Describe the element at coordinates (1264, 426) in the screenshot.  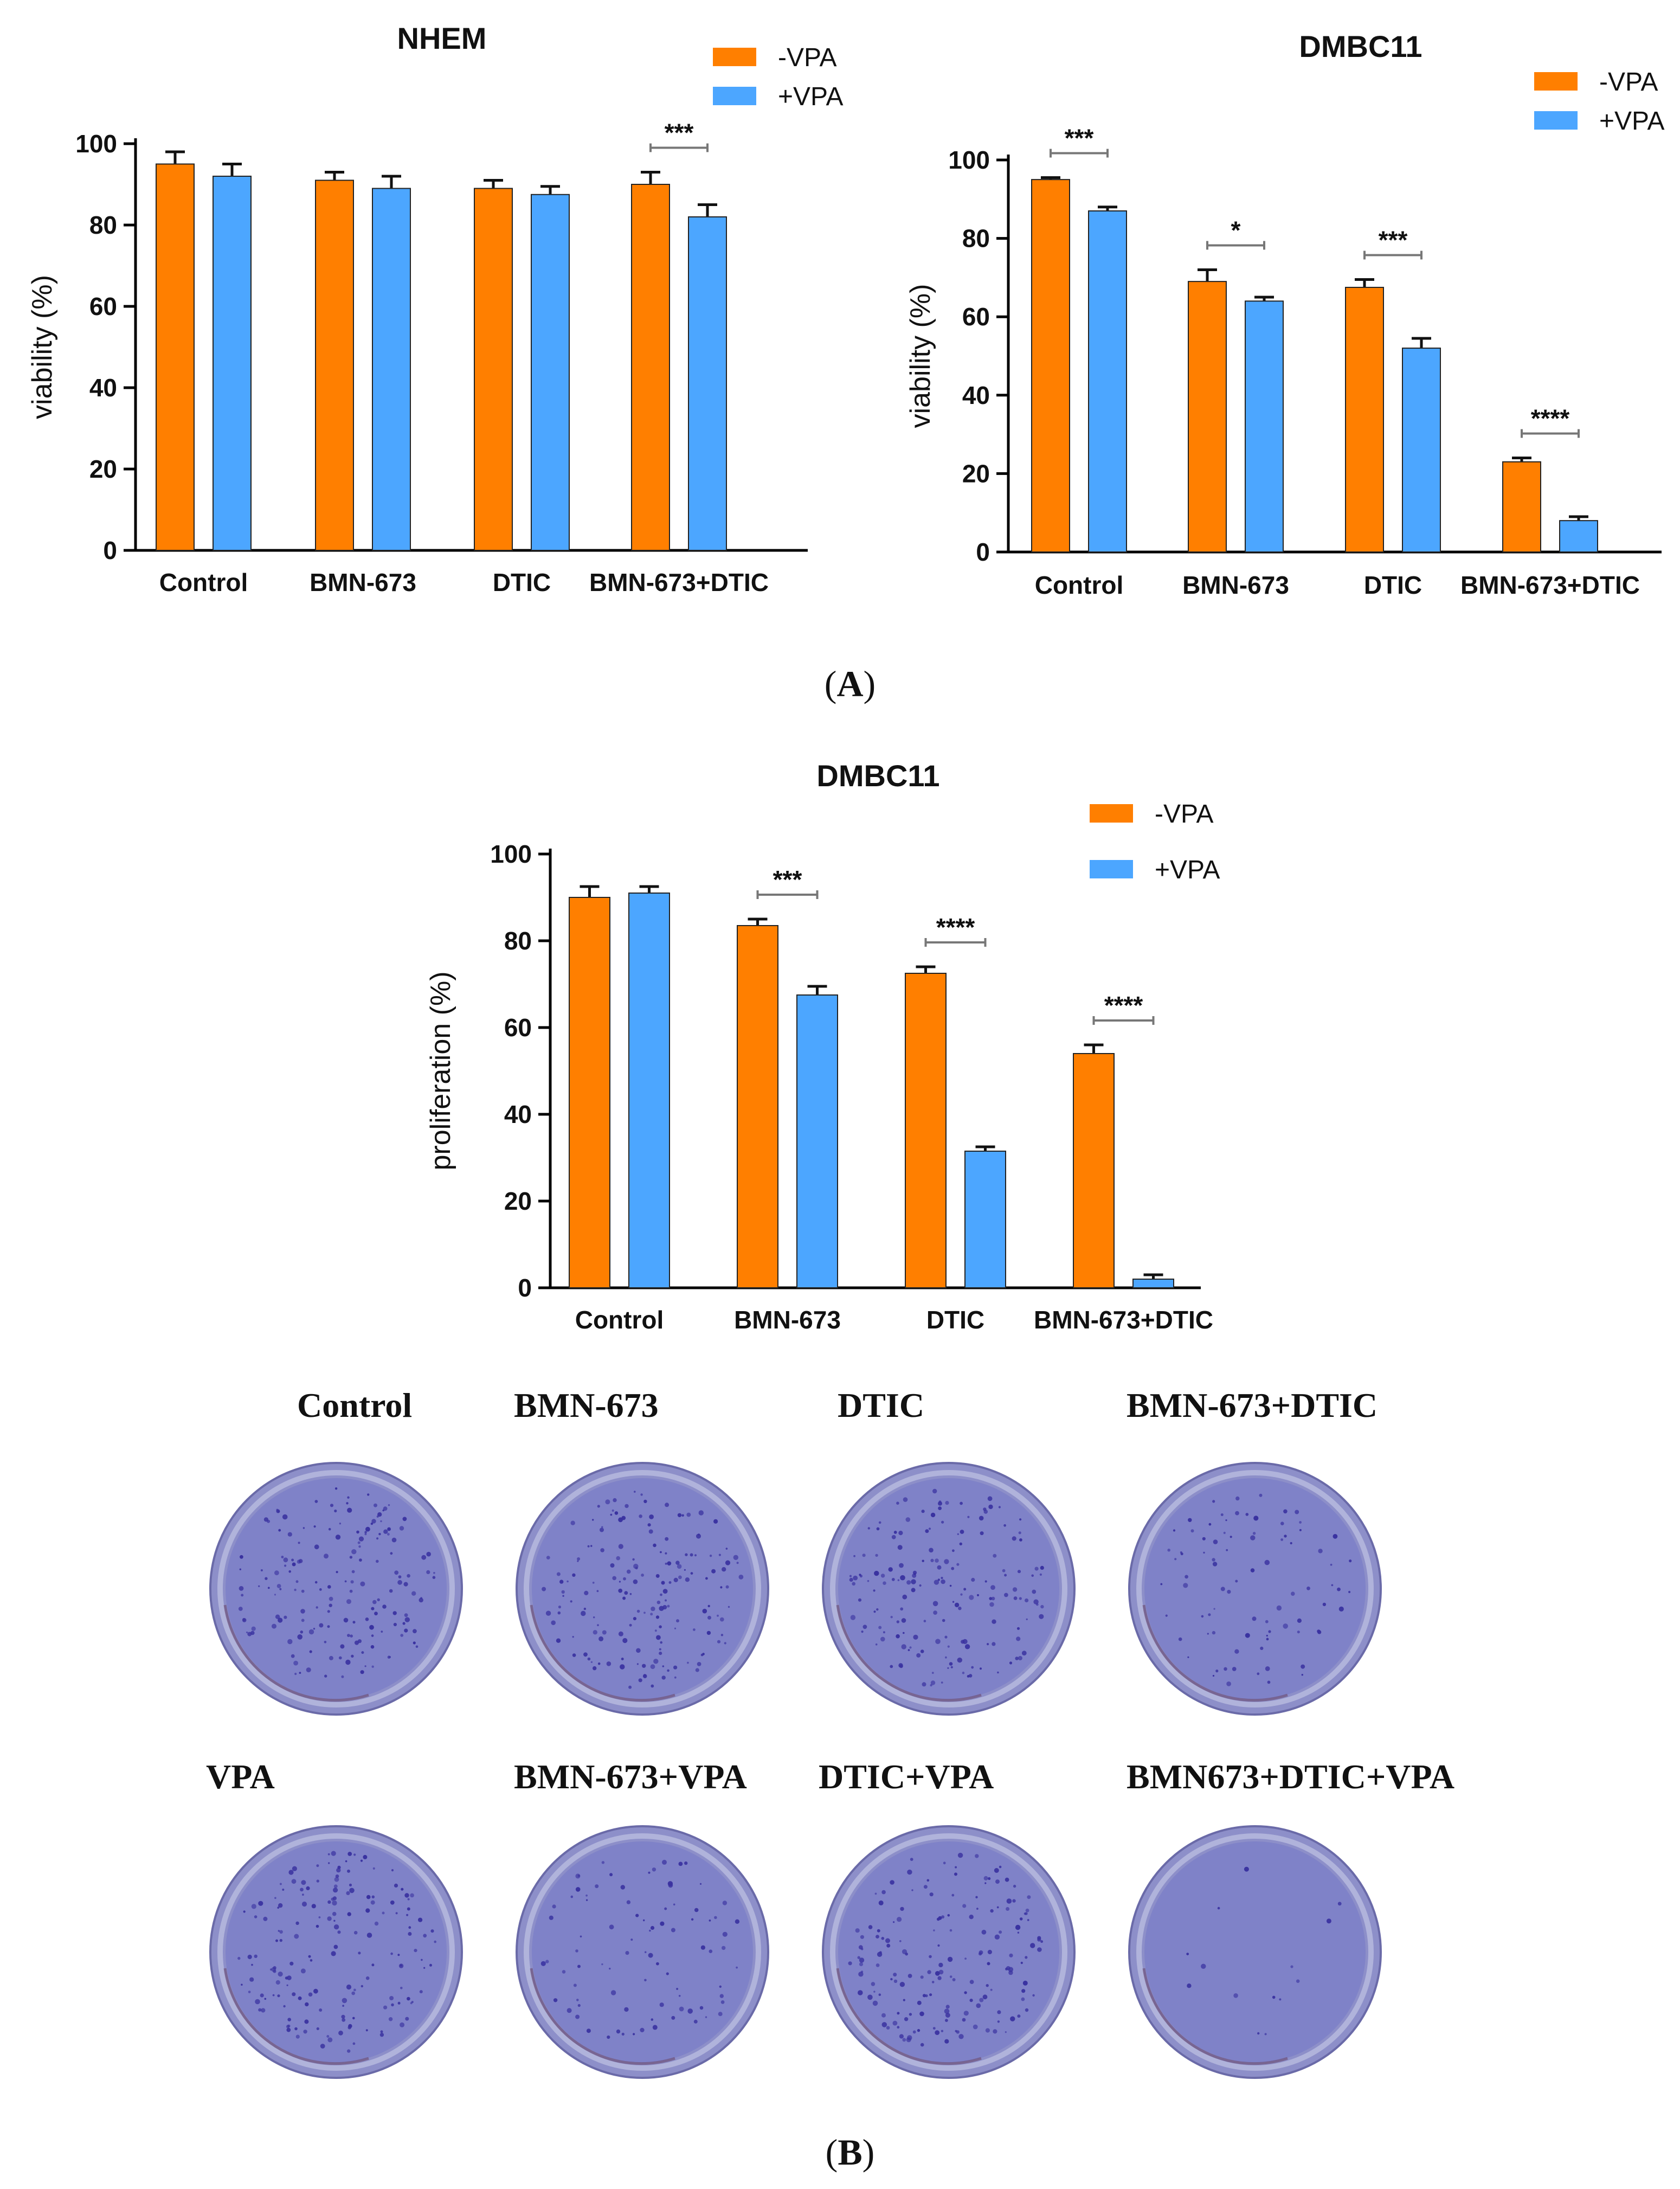
I see `bar-bmn-673-vpa` at that location.